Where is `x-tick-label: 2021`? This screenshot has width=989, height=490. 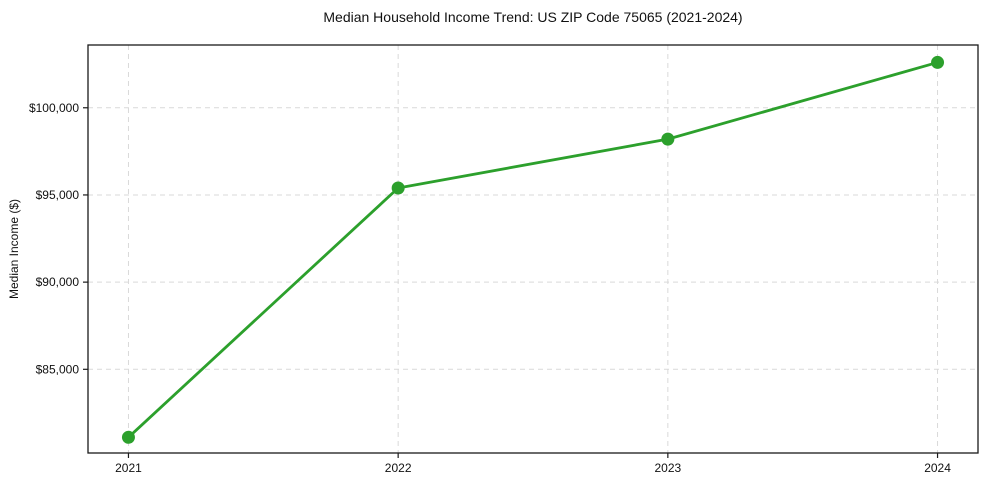
x-tick-label: 2021 is located at coordinates (128, 468).